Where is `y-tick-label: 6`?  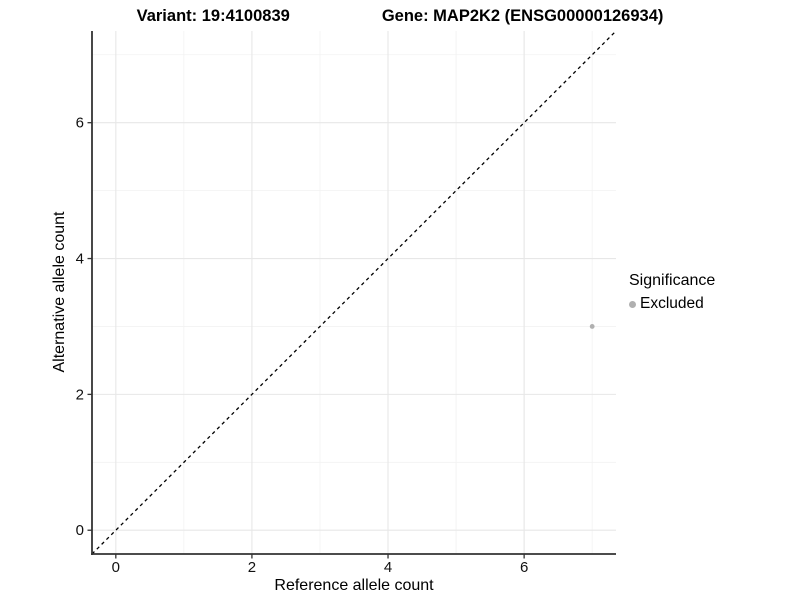
y-tick-label: 6 is located at coordinates (80, 123).